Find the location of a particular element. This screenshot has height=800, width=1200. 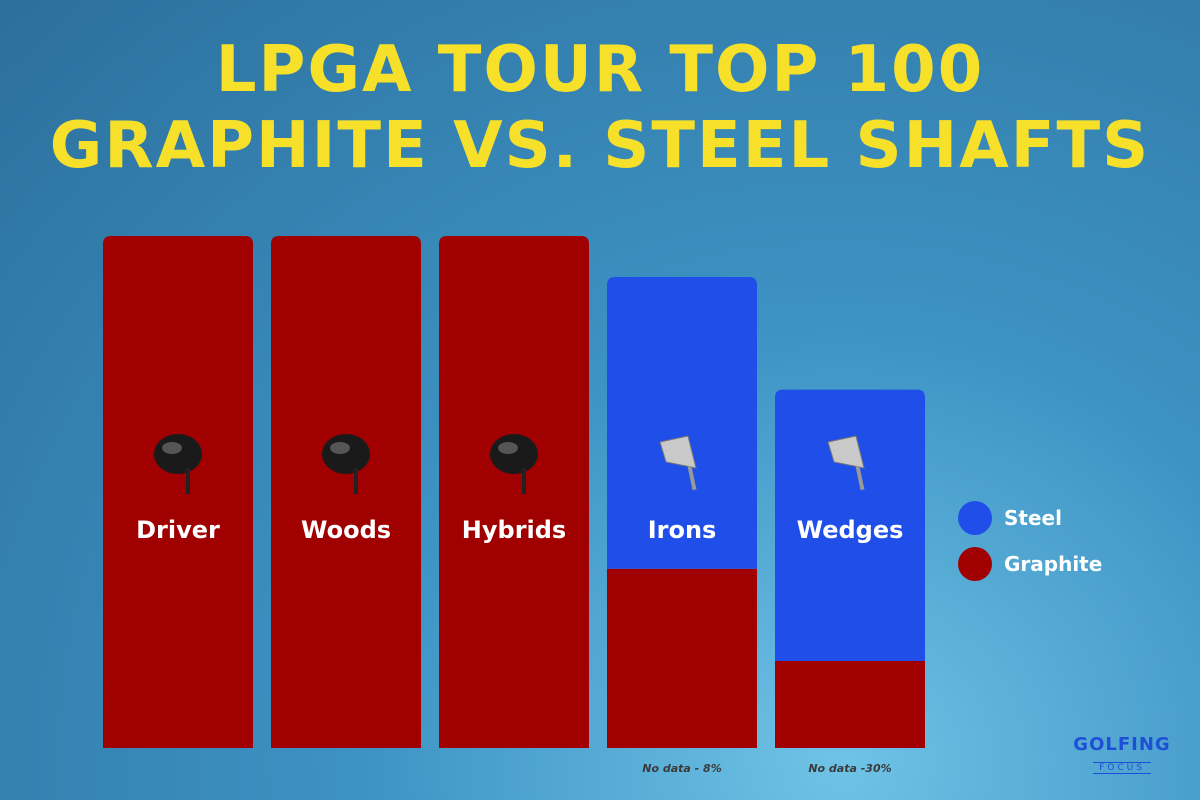

logo-text: GOLFING is located at coordinates (1122, 744).